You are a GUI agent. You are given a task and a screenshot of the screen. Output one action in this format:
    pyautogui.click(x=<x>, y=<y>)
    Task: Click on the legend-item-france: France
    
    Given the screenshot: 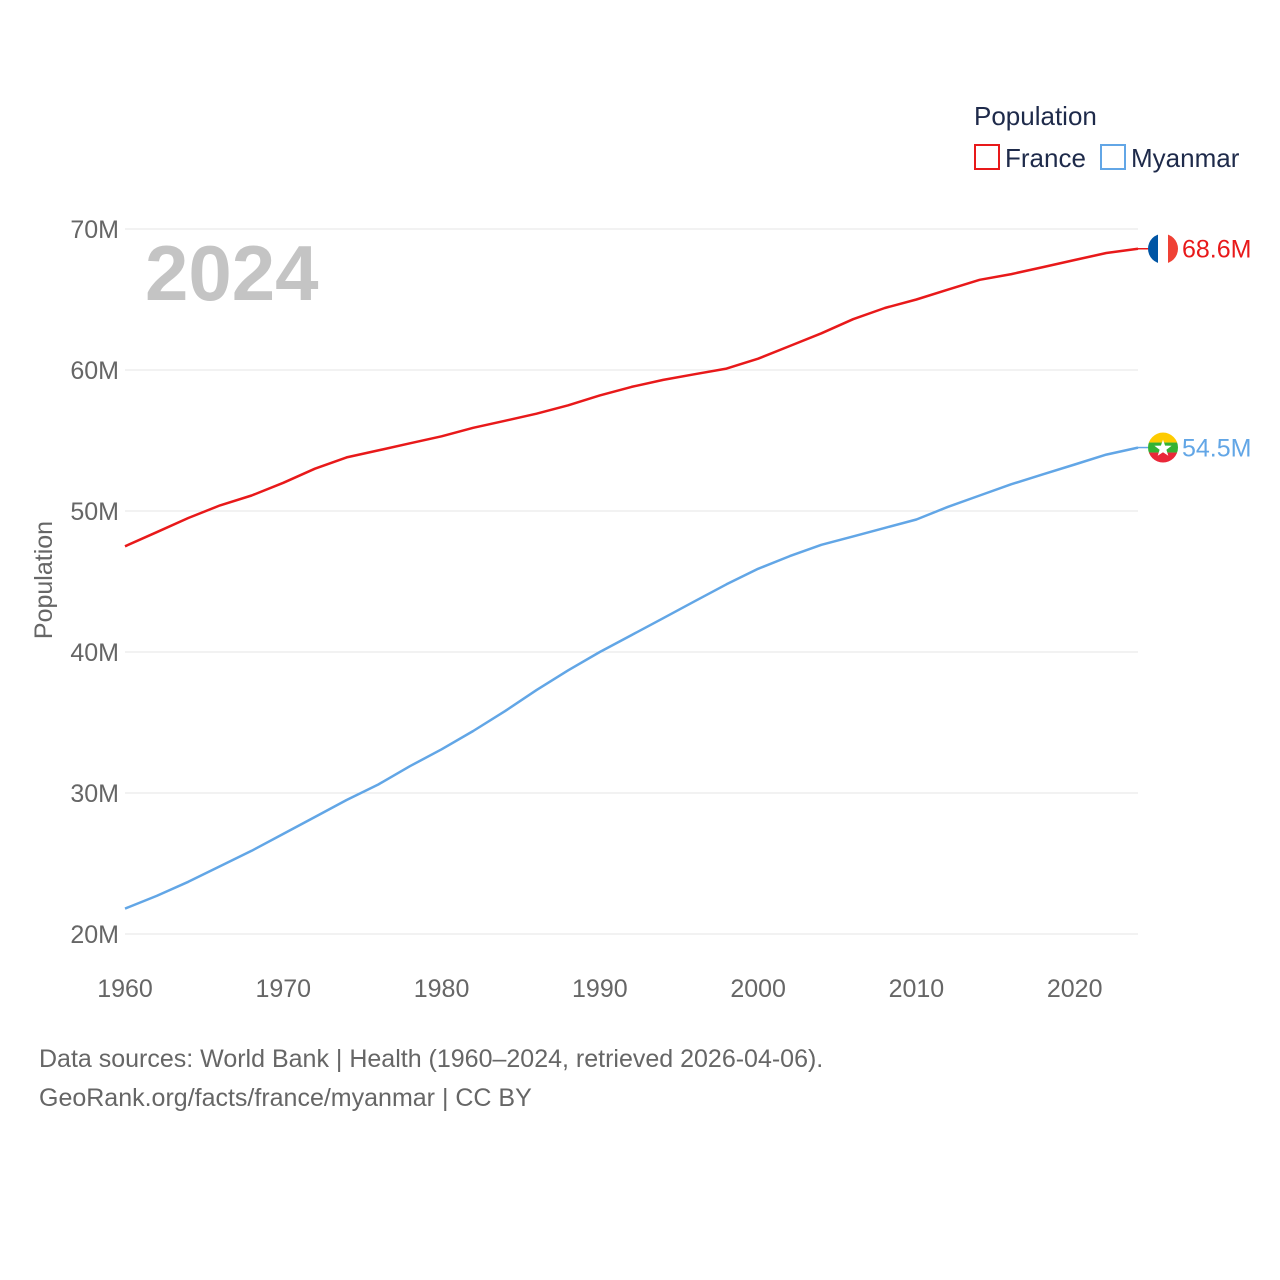 What is the action you would take?
    pyautogui.click(x=1030, y=158)
    